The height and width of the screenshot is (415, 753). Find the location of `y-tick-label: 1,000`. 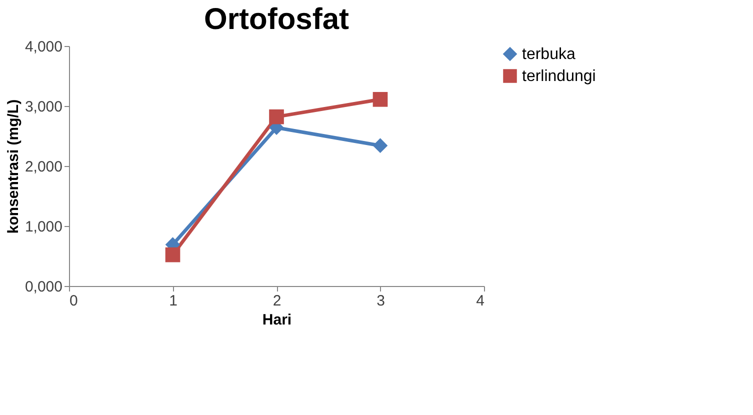

y-tick-label: 1,000 is located at coordinates (43, 227).